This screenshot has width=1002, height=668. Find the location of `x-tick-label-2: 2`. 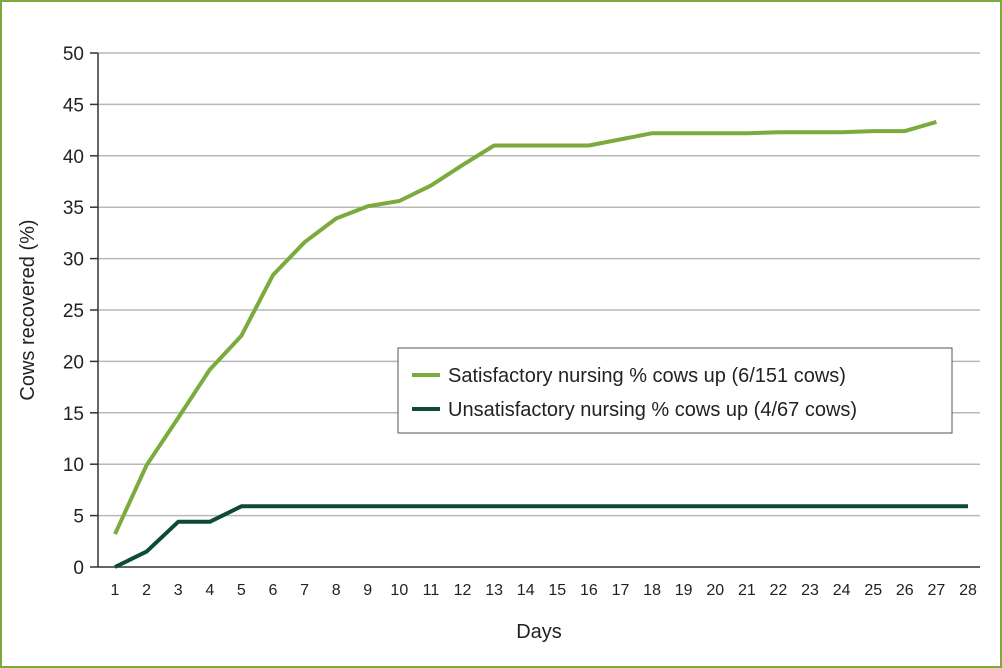

x-tick-label-2: 2 is located at coordinates (146, 590).